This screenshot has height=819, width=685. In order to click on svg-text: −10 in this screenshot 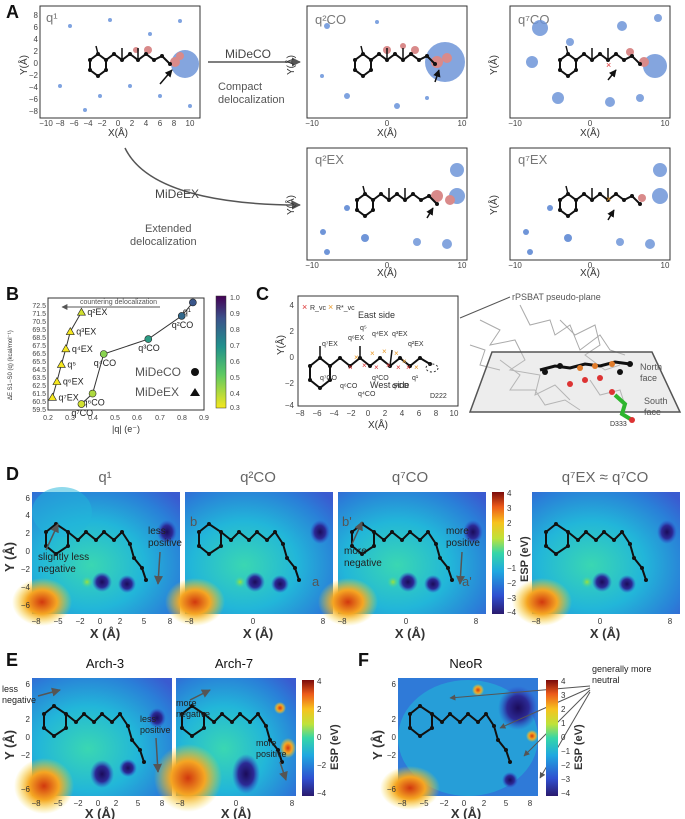, I will do `click(515, 265)`.